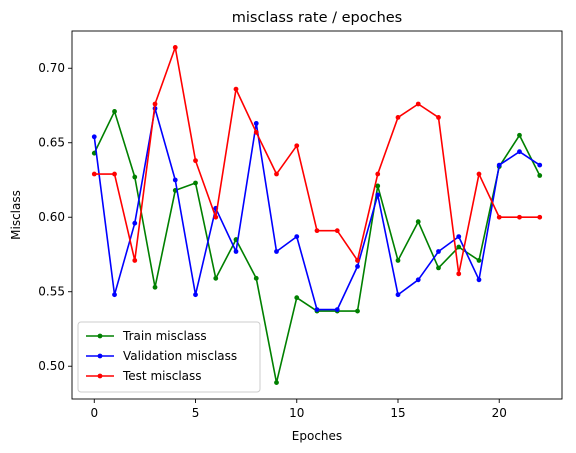  What do you see at coordinates (317, 436) in the screenshot?
I see `x-axis-title: Epoches` at bounding box center [317, 436].